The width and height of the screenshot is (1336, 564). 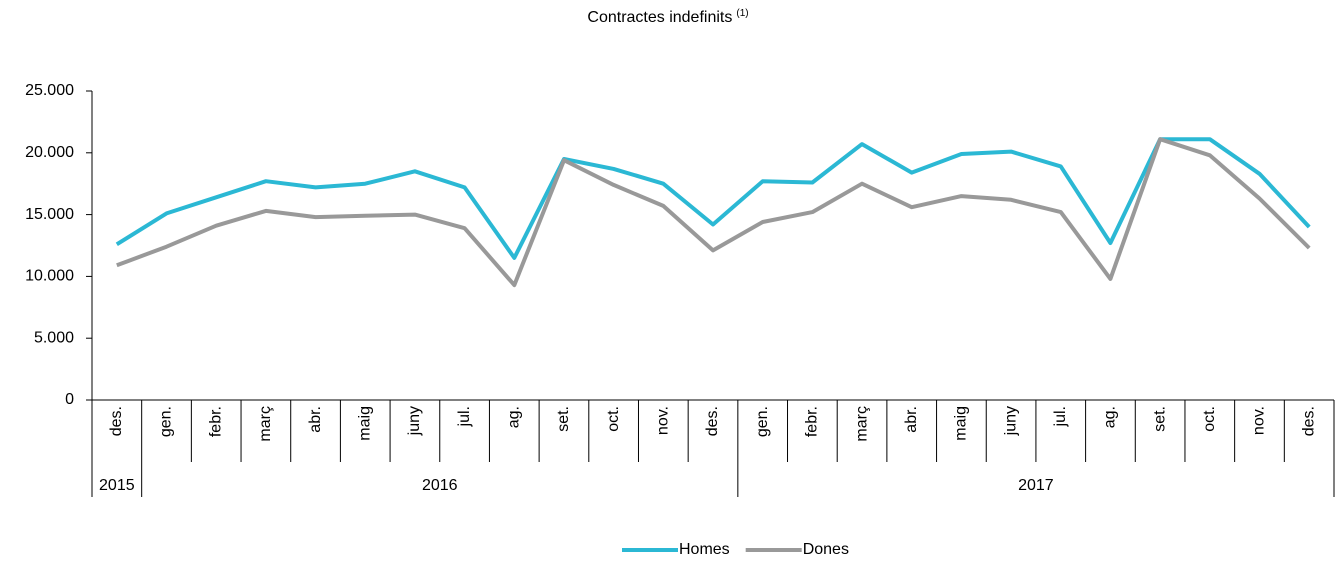 What do you see at coordinates (49, 152) in the screenshot?
I see `y-tick-label: 20.000` at bounding box center [49, 152].